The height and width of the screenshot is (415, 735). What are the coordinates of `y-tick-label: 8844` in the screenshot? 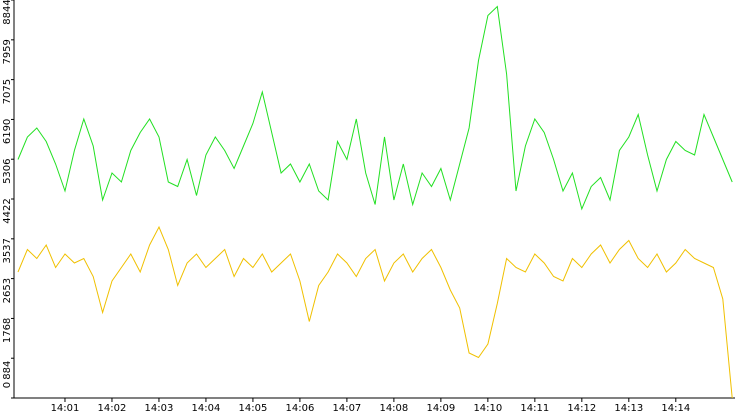 It's located at (7, 12).